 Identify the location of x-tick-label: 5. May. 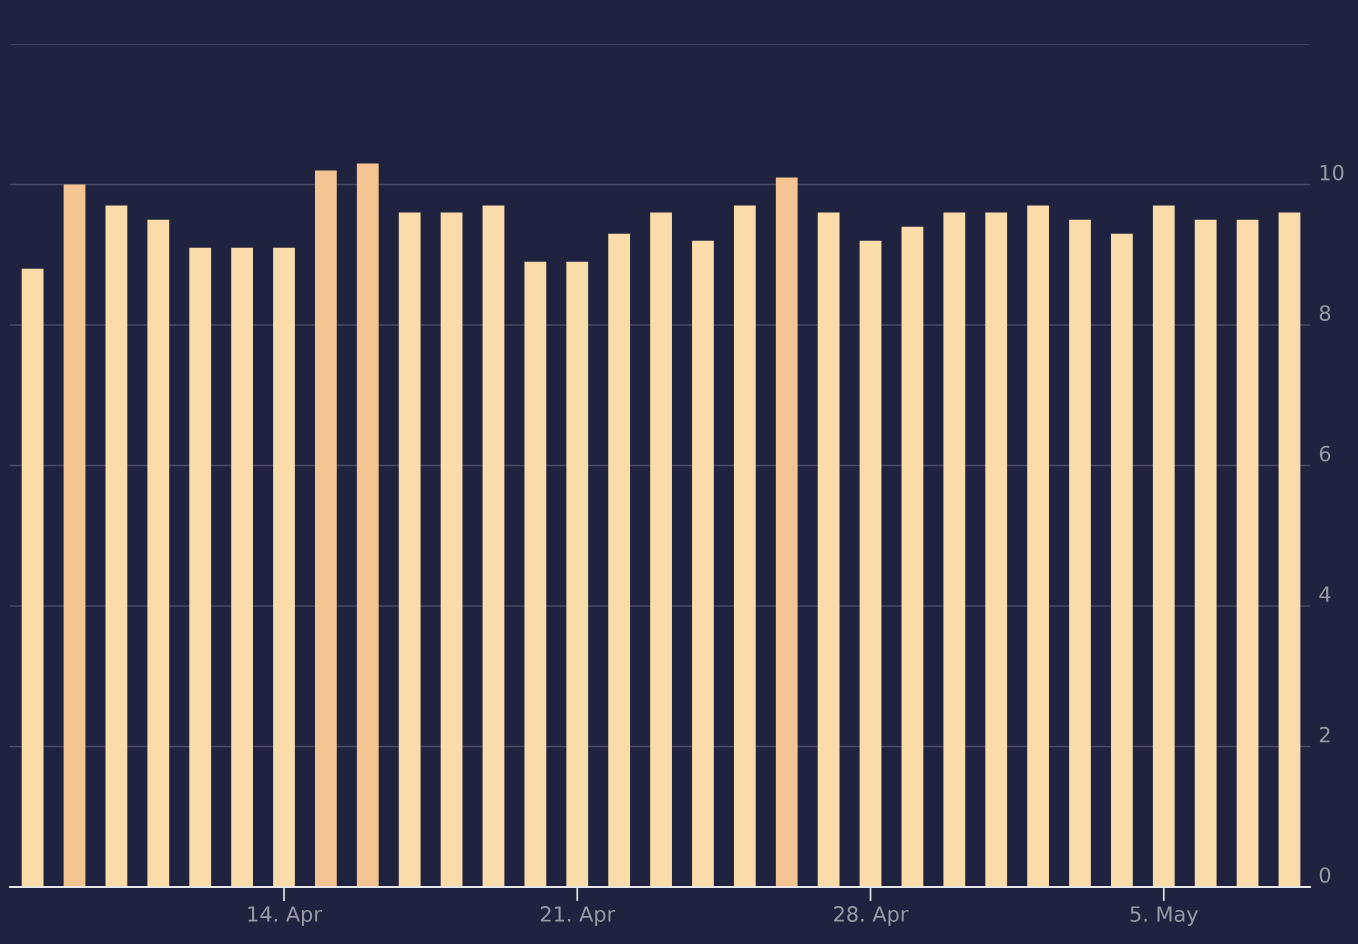
(1164, 916).